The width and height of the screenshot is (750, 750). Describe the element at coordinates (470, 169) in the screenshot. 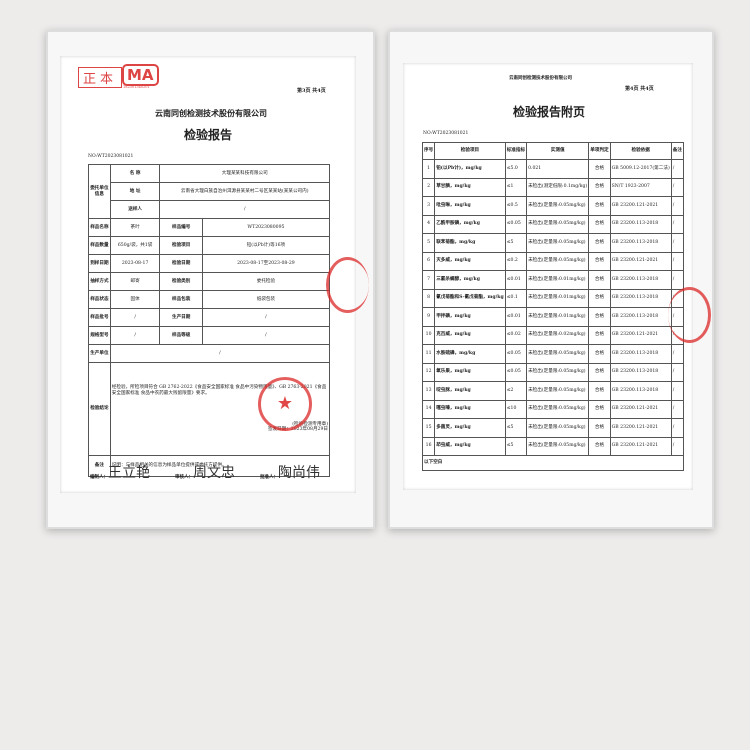

I see `test-item: 铅(以Pb计)，mg/kg` at that location.